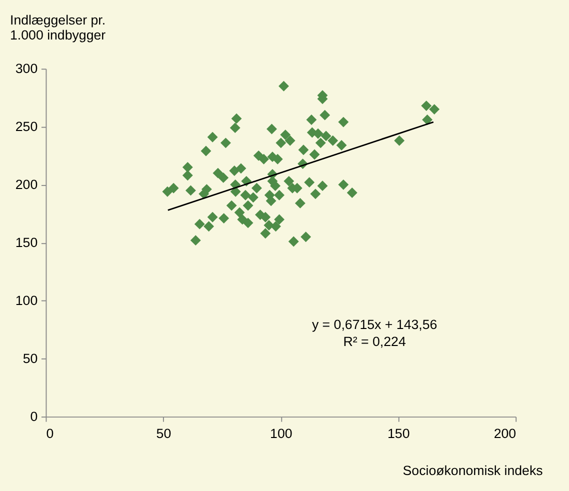  I want to click on y-axis-title: Indlæggelser pr. 1.000 indbygger, so click(58, 27).